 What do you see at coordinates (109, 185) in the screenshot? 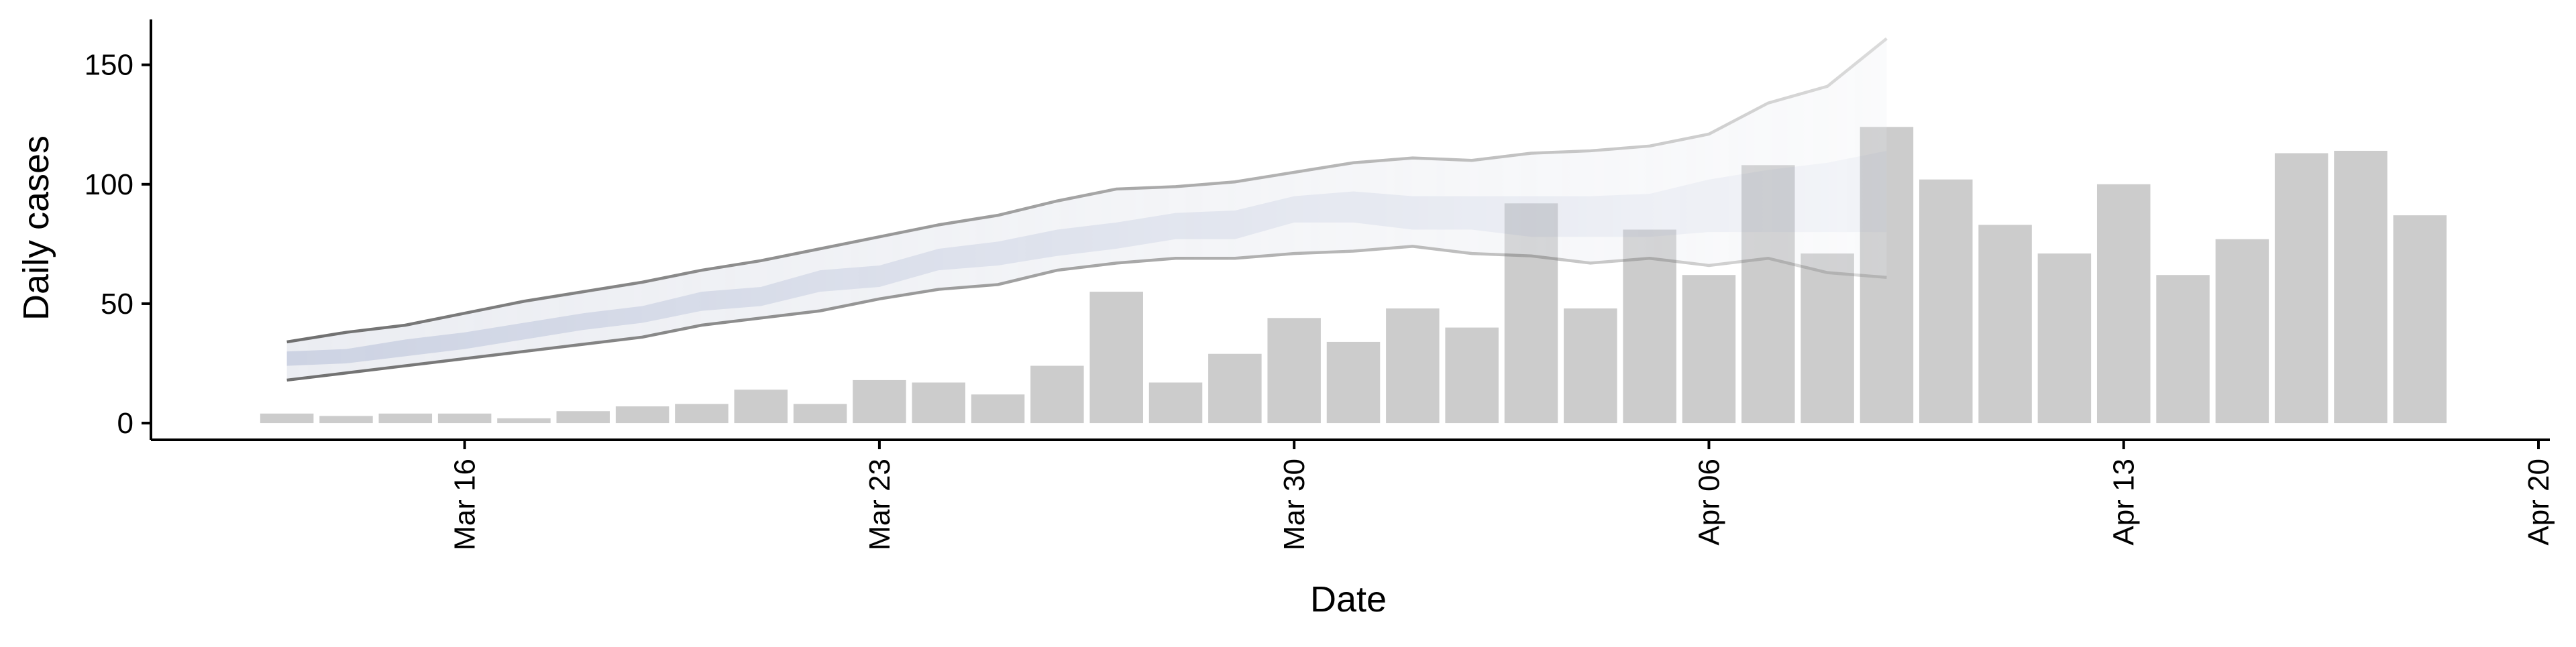
I see `y-tick-label: 100` at bounding box center [109, 185].